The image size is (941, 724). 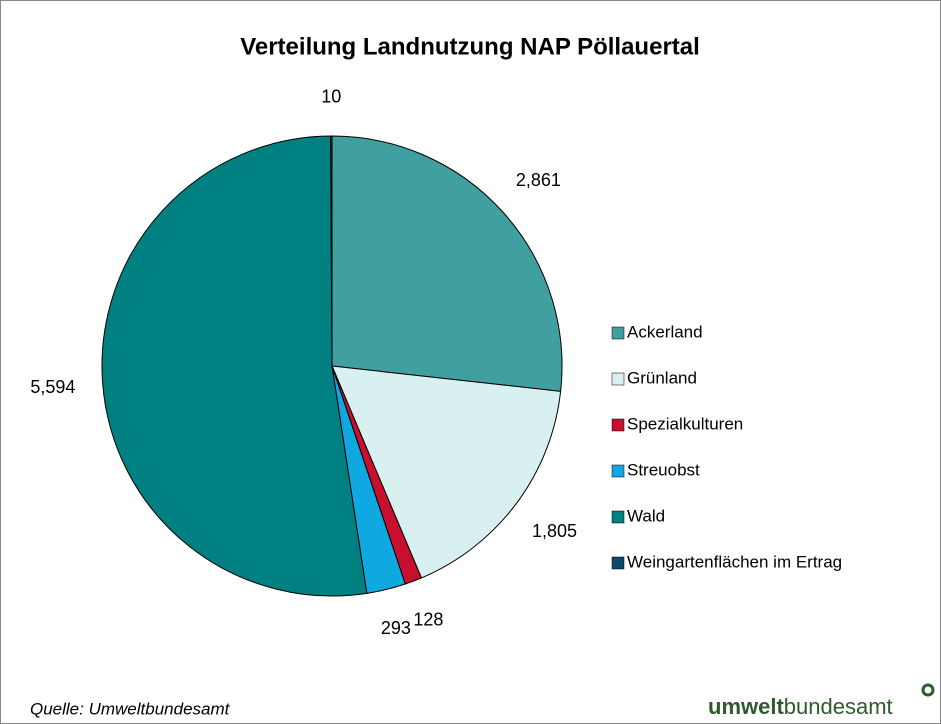 I want to click on chart-title: Verteilung Landnutzung NAP Pöllauertal, so click(x=470, y=46).